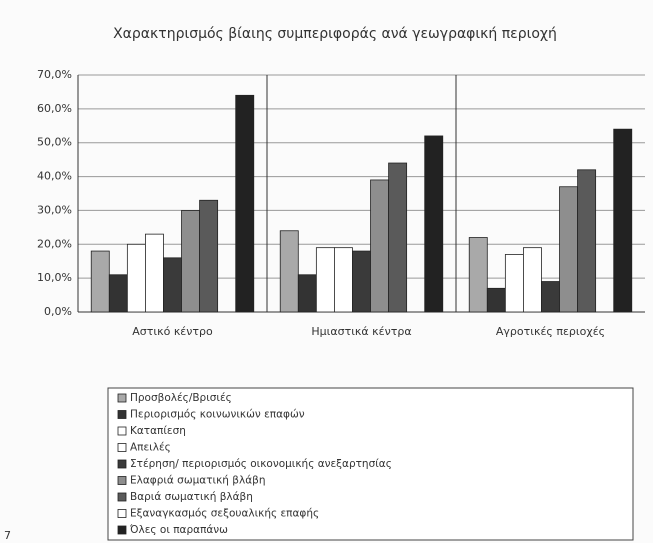 The image size is (653, 543). What do you see at coordinates (54, 74) in the screenshot?
I see `y-tick-label: 70,0%` at bounding box center [54, 74].